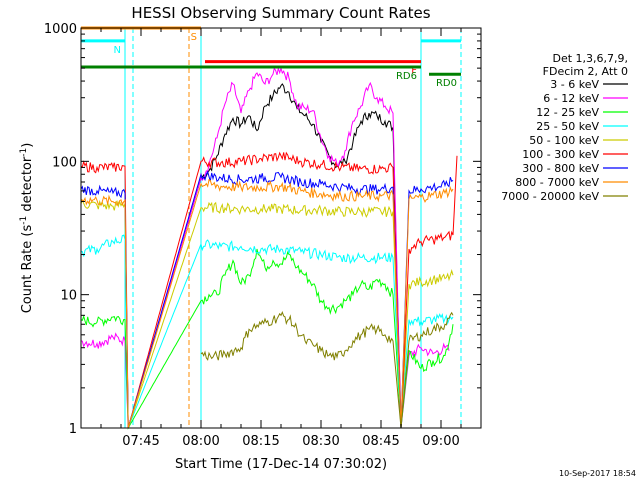 The width and height of the screenshot is (640, 480). I want to click on state-bar-label-4: RD0, so click(446, 83).